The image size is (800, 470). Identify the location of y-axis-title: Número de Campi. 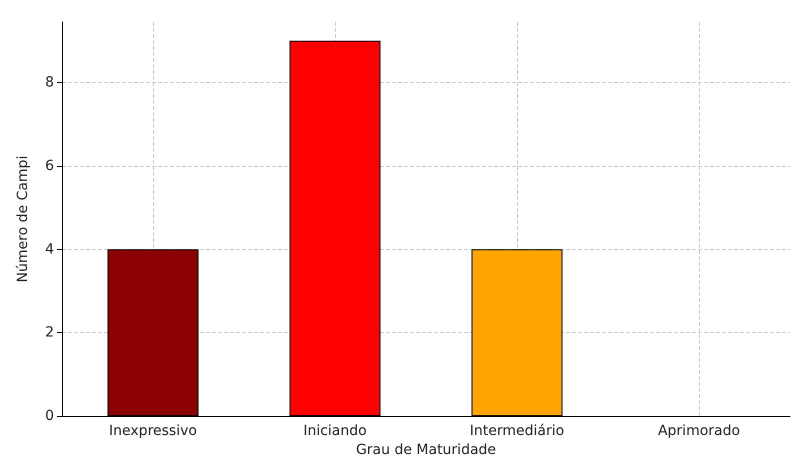
(23, 219).